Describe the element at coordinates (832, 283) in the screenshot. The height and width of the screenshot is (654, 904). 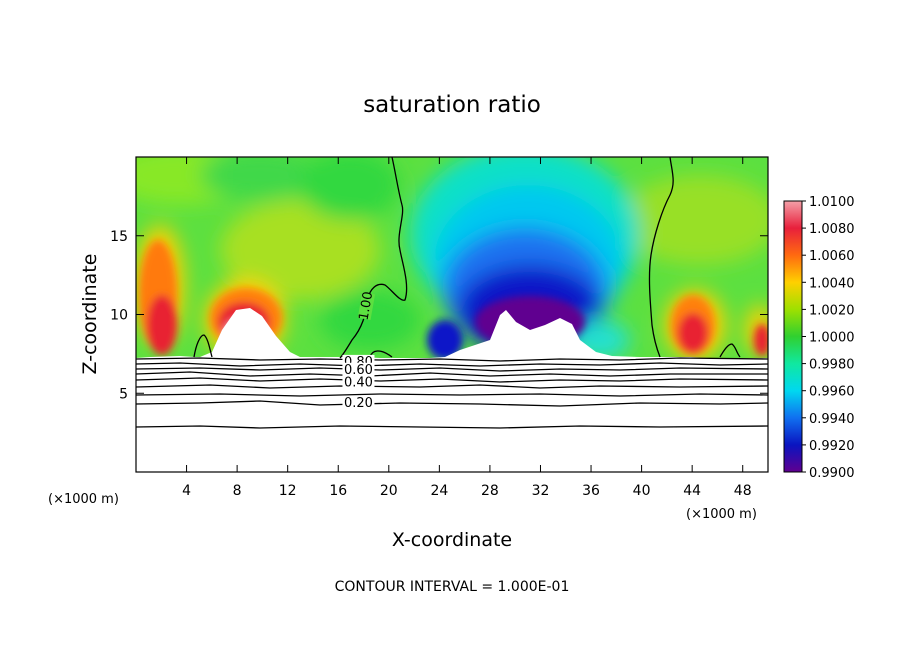
I see `colorbar-label: 1.0040` at that location.